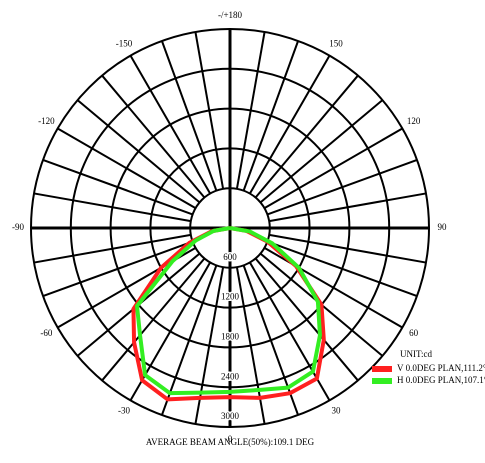  I want to click on angle-tick-label: 60, so click(414, 333).